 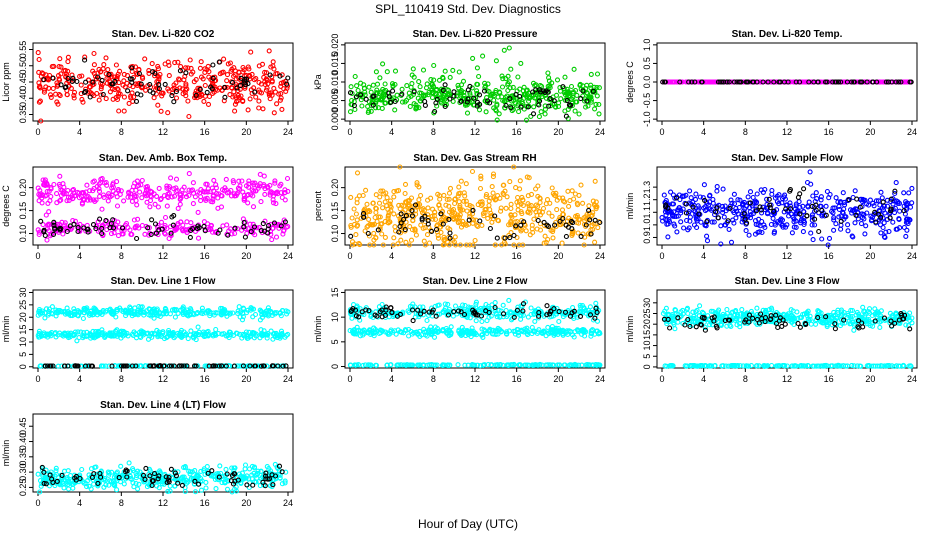 I want to click on x-tick-label: 20, so click(x=870, y=132).